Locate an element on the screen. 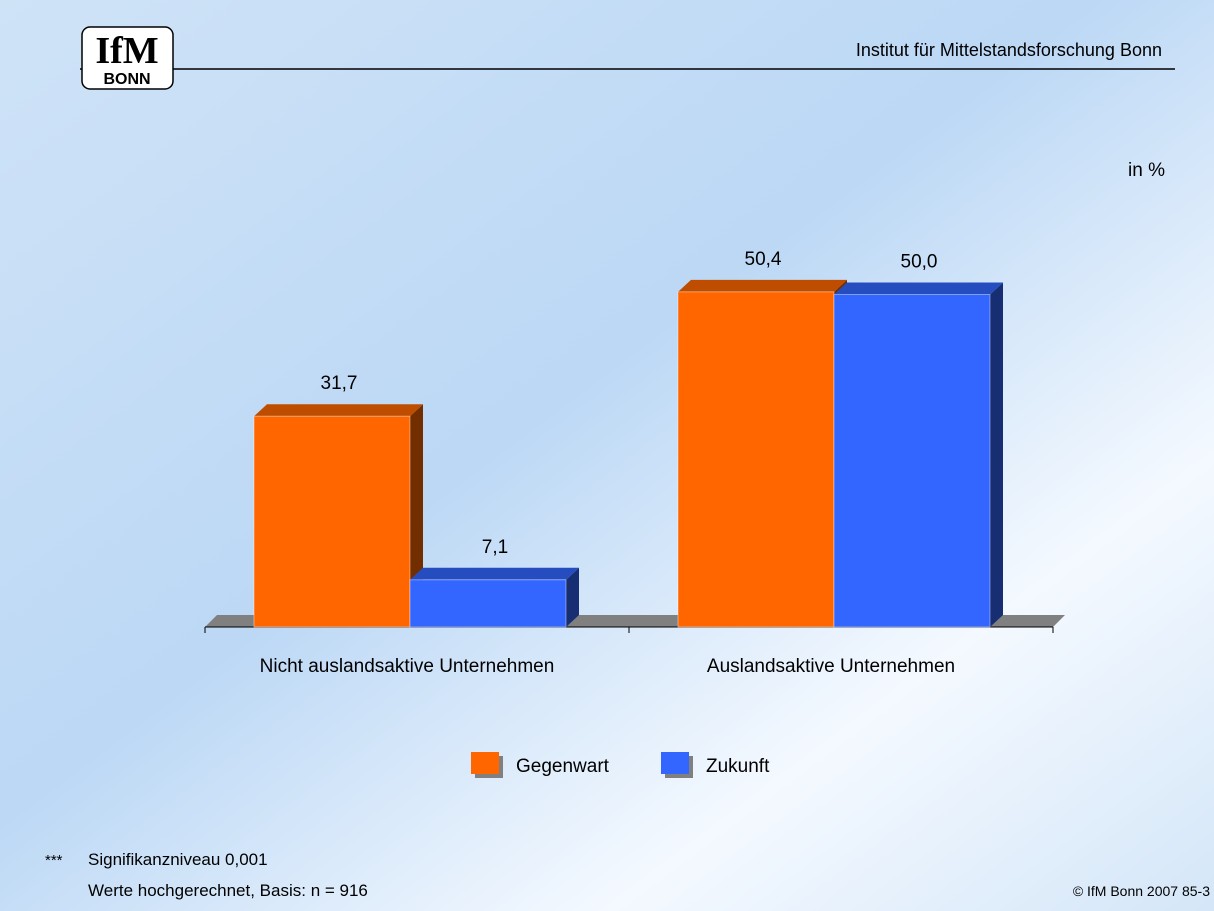 Image resolution: width=1214 pixels, height=911 pixels. value-label: 50,4 is located at coordinates (763, 259).